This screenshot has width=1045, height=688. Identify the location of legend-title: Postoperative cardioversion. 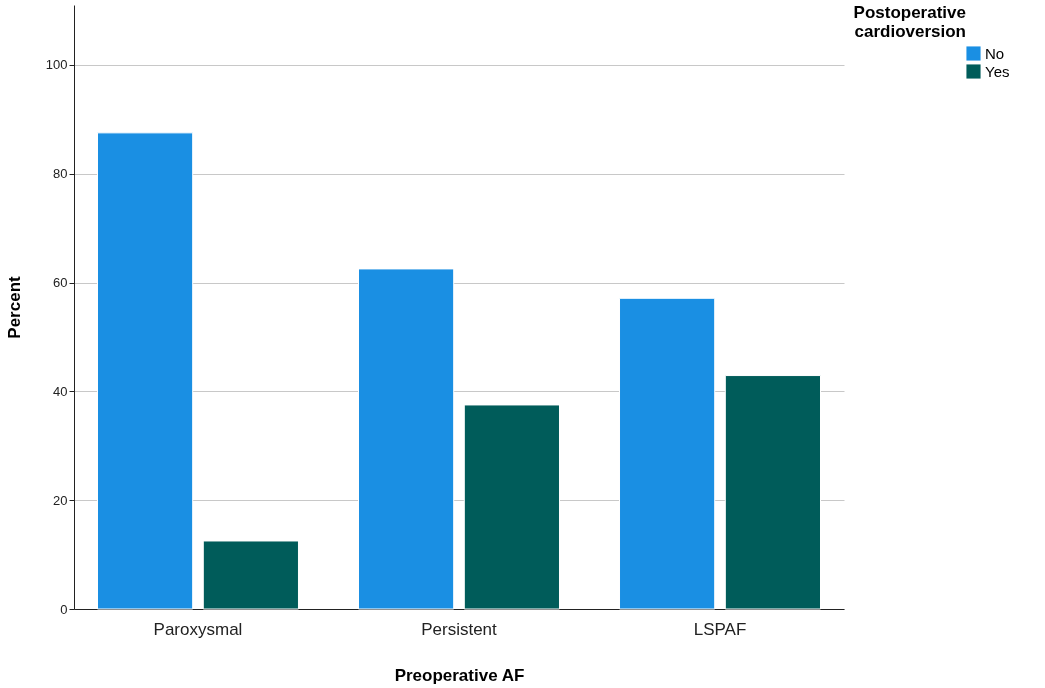
(909, 22).